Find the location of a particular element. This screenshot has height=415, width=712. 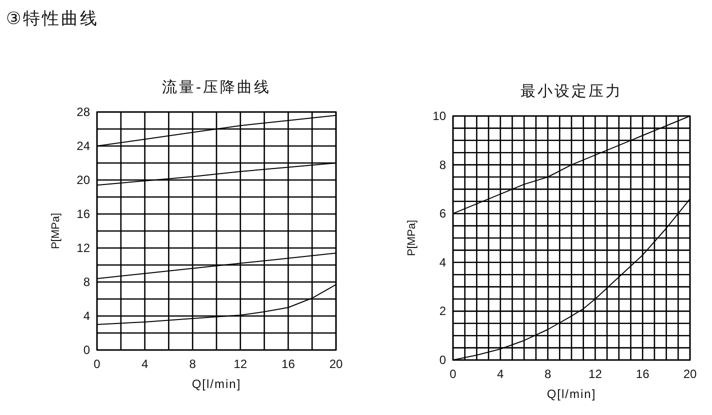

y-tick-label: 16 is located at coordinates (83, 214).